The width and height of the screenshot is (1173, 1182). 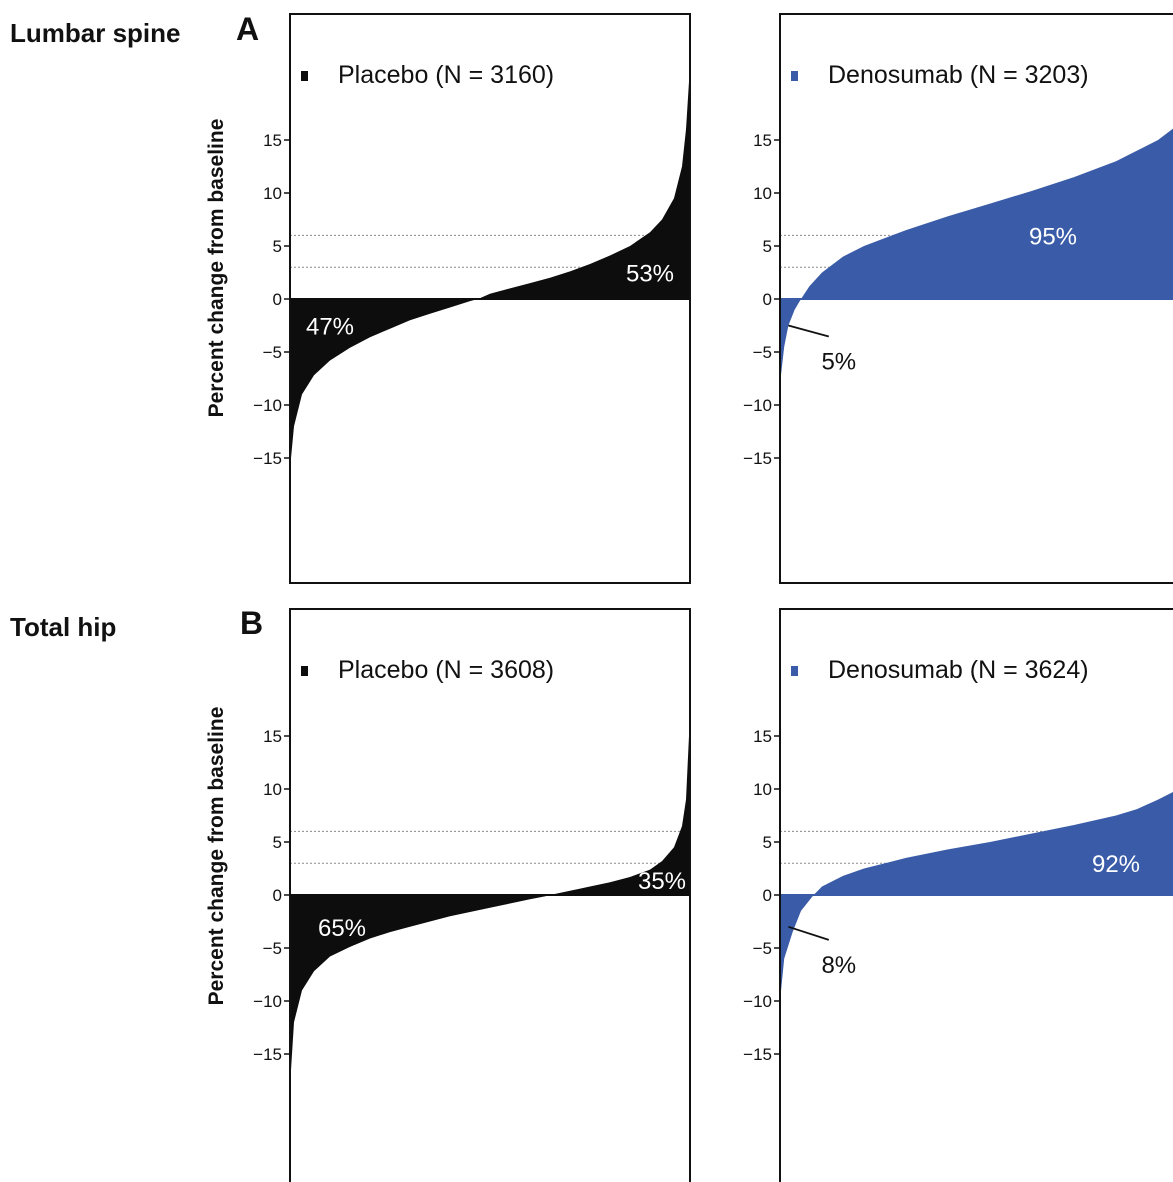 I want to click on annotation-label: 35%, so click(x=662, y=881).